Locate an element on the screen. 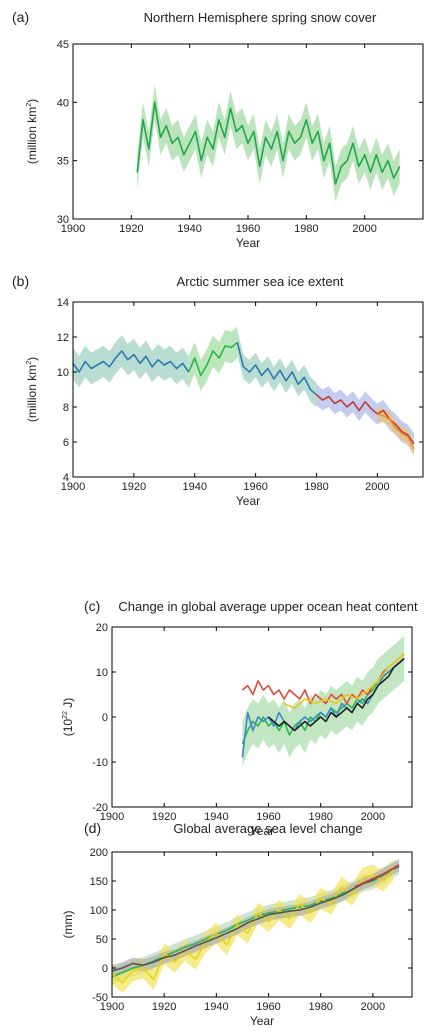 The height and width of the screenshot is (1034, 442). y-tick-label: 8 is located at coordinates (66, 408).